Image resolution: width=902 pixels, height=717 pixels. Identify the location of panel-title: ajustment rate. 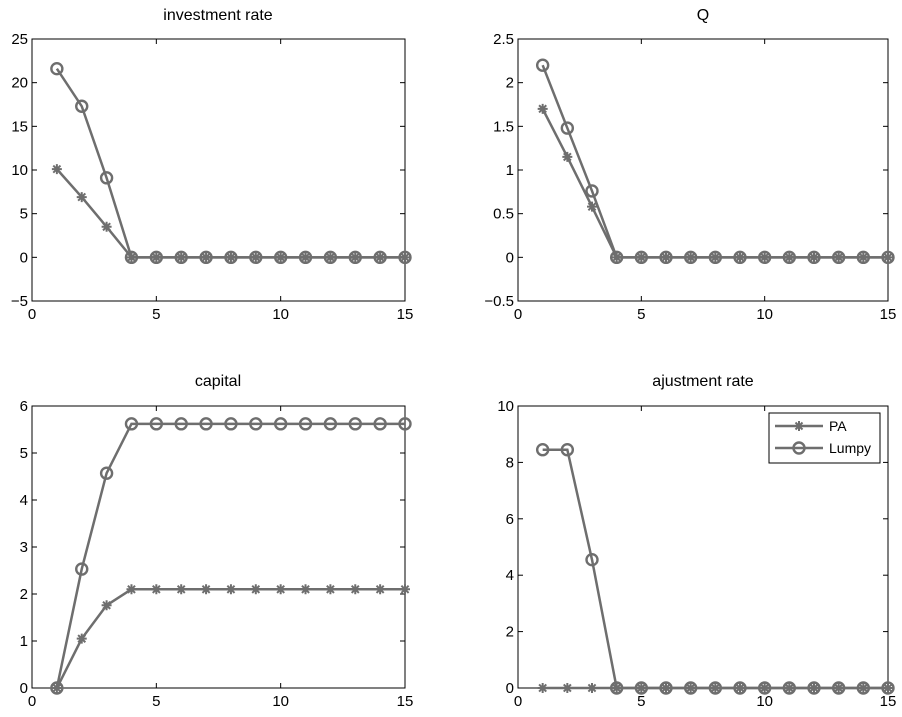
(702, 381).